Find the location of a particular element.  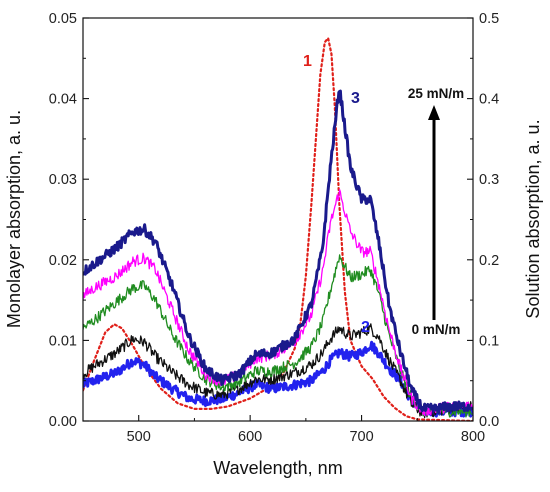

right-y-tick-label: 0.2 is located at coordinates (489, 261).